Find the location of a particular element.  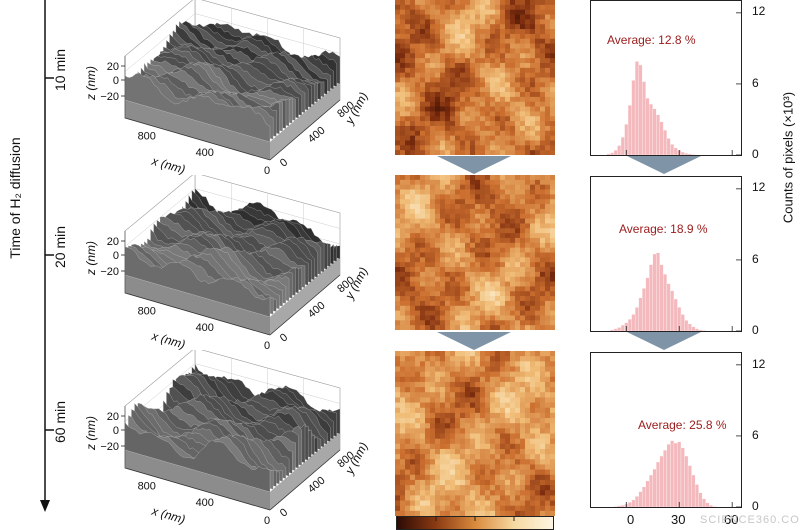

y-tick-label: 0 is located at coordinates (284, 512).